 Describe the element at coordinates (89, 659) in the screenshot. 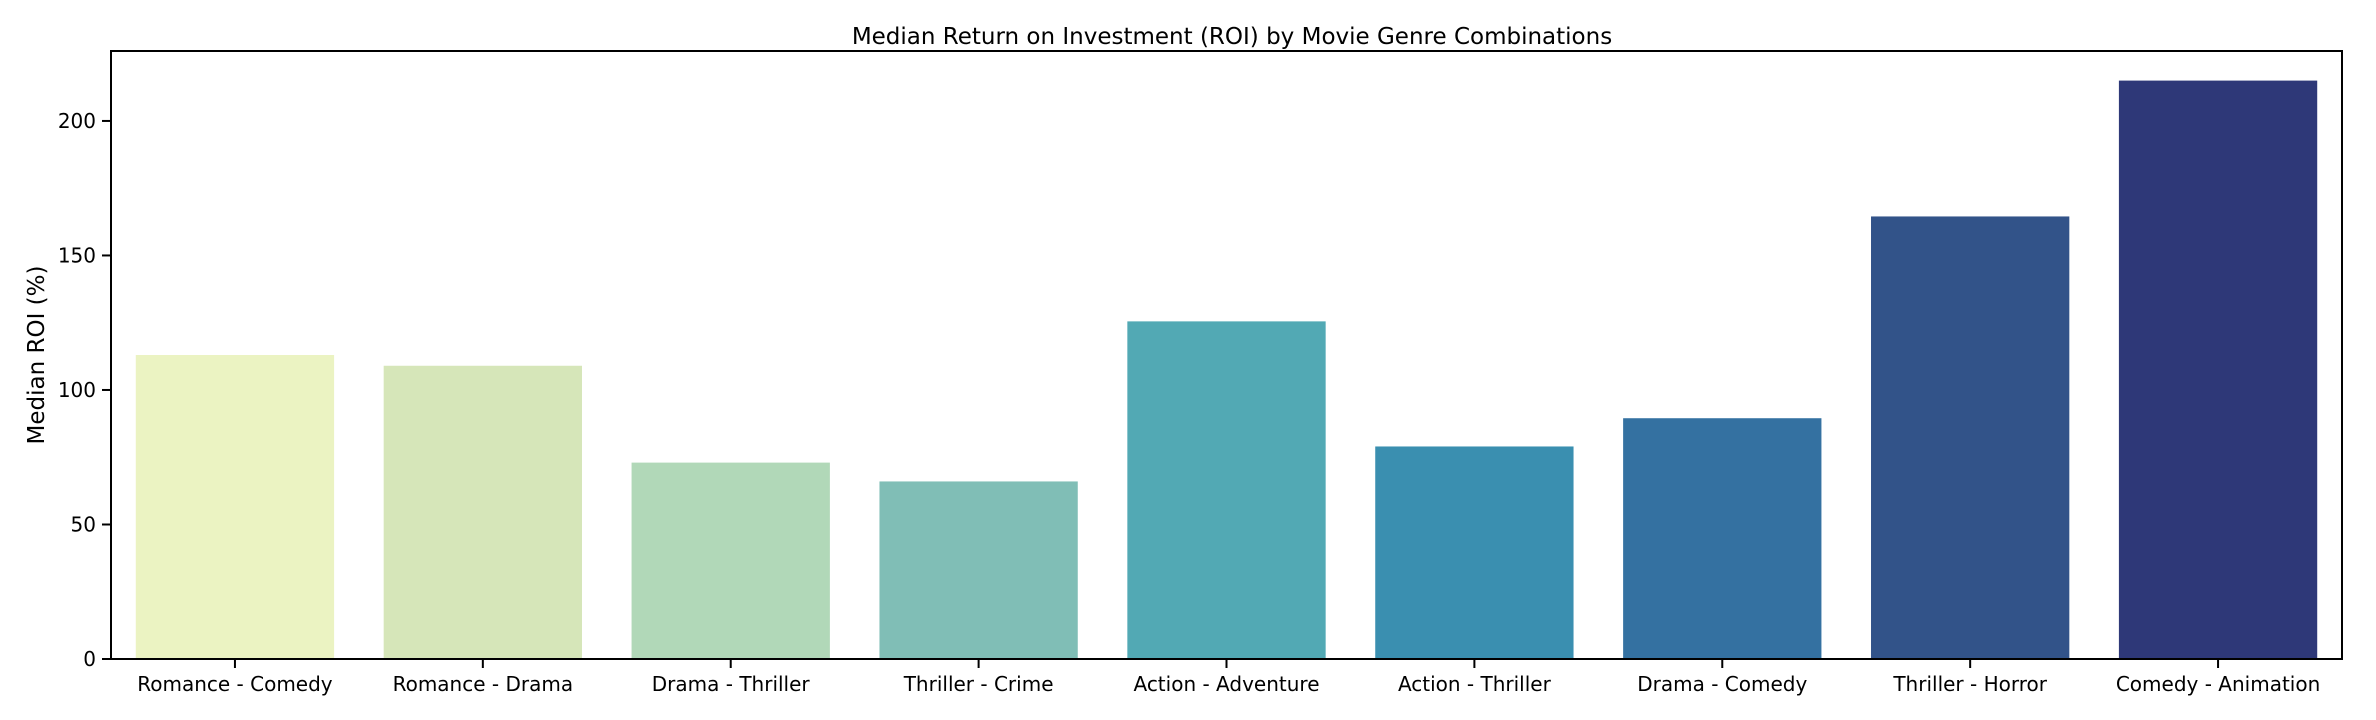

I see `y-tick-label: 0` at that location.